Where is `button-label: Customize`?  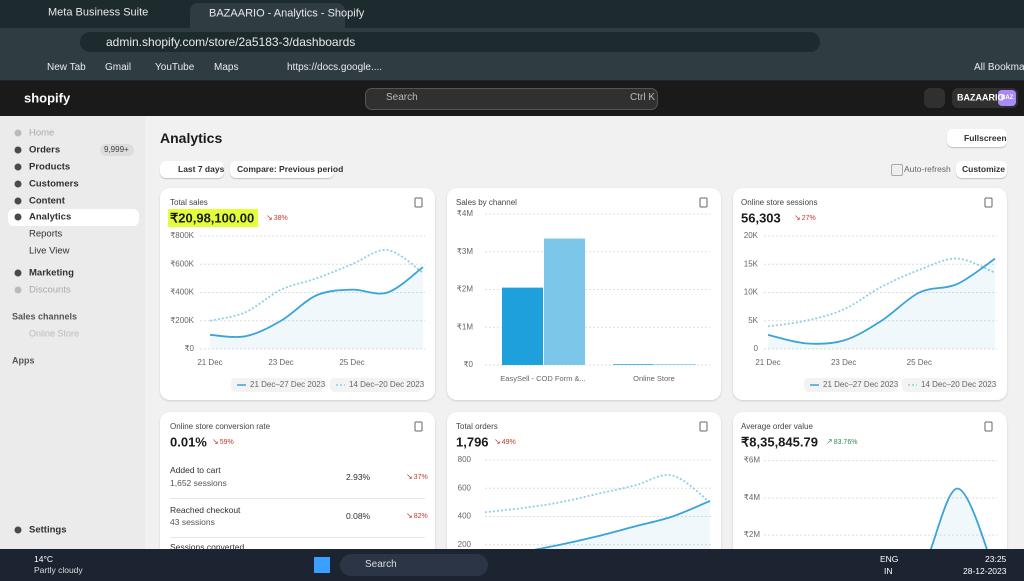
button-label: Customize is located at coordinates (983, 168).